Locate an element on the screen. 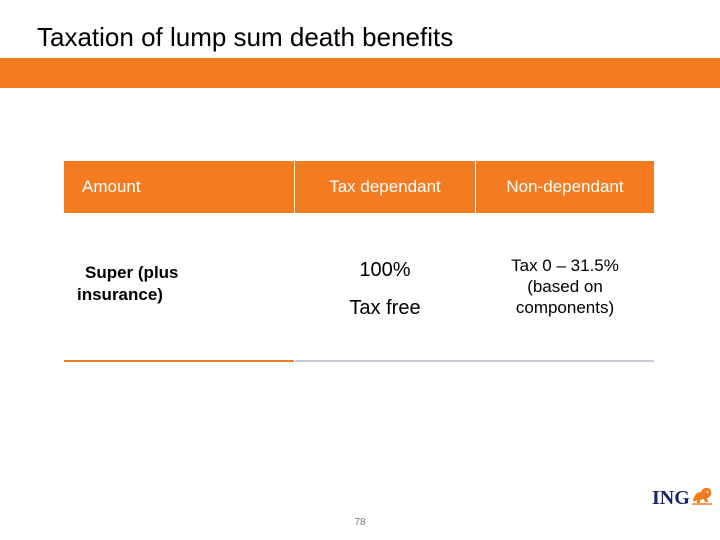  table-bottom-rule is located at coordinates (474, 361).